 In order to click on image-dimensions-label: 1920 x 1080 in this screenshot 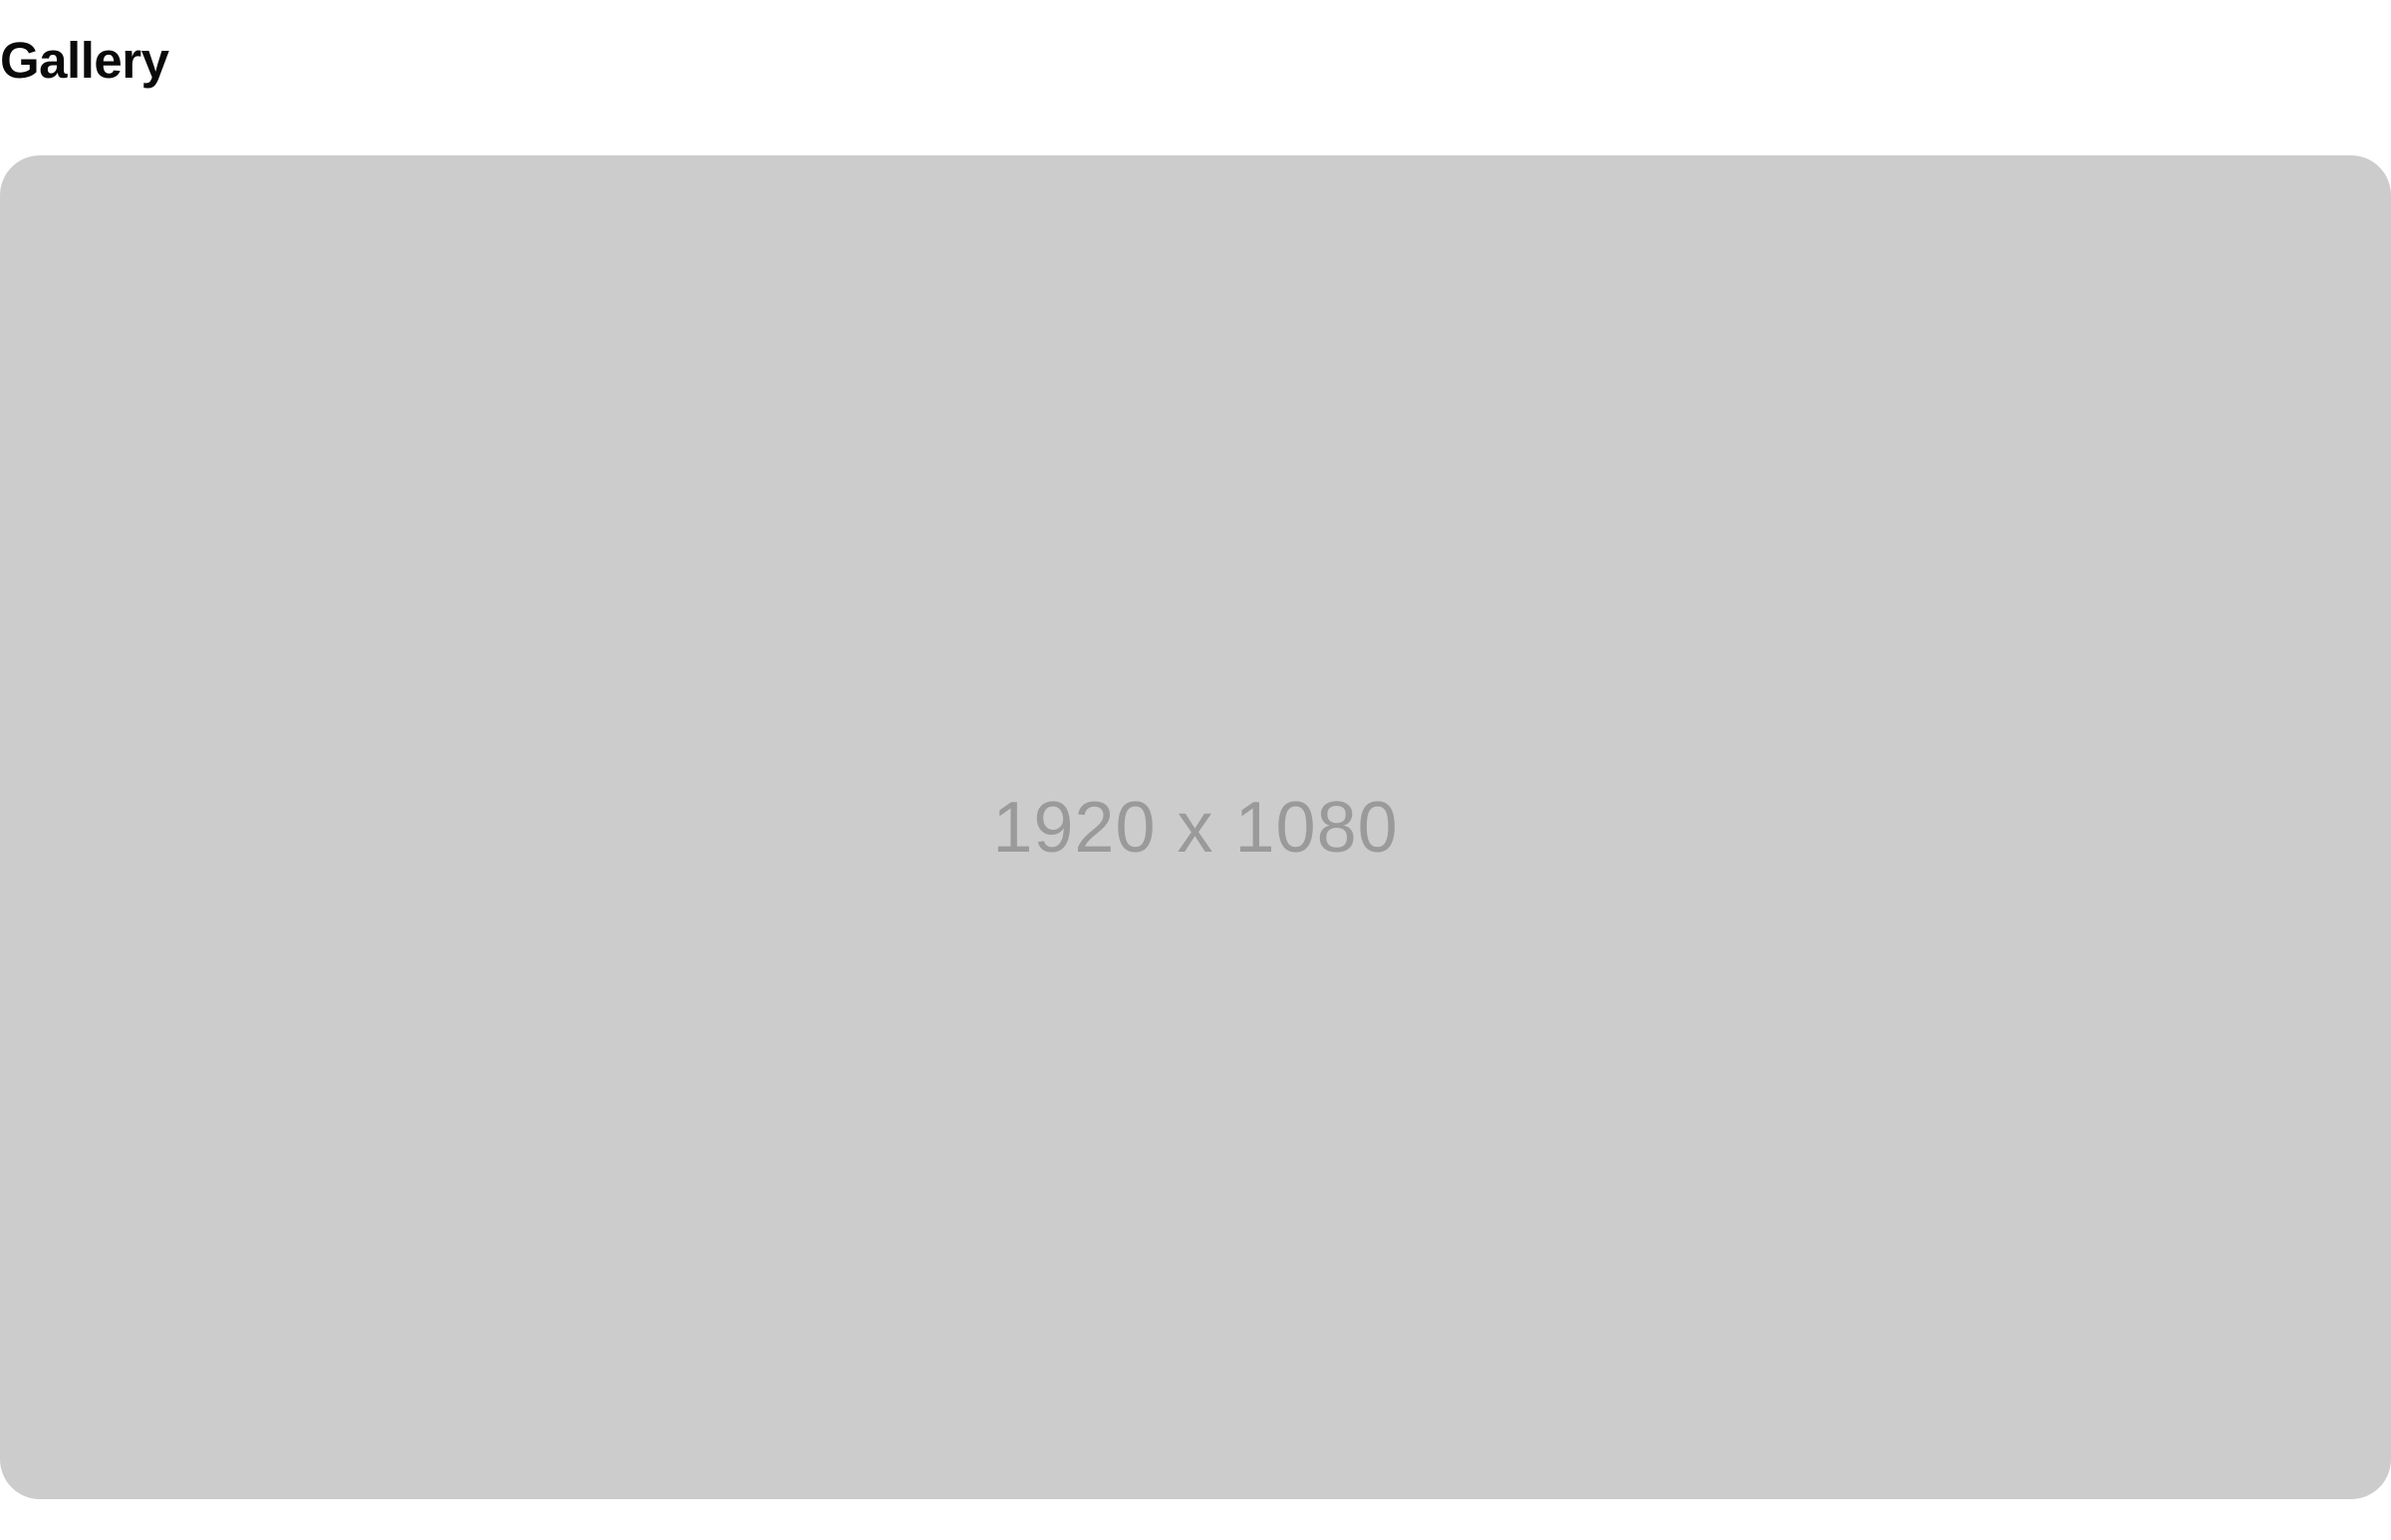, I will do `click(1195, 827)`.